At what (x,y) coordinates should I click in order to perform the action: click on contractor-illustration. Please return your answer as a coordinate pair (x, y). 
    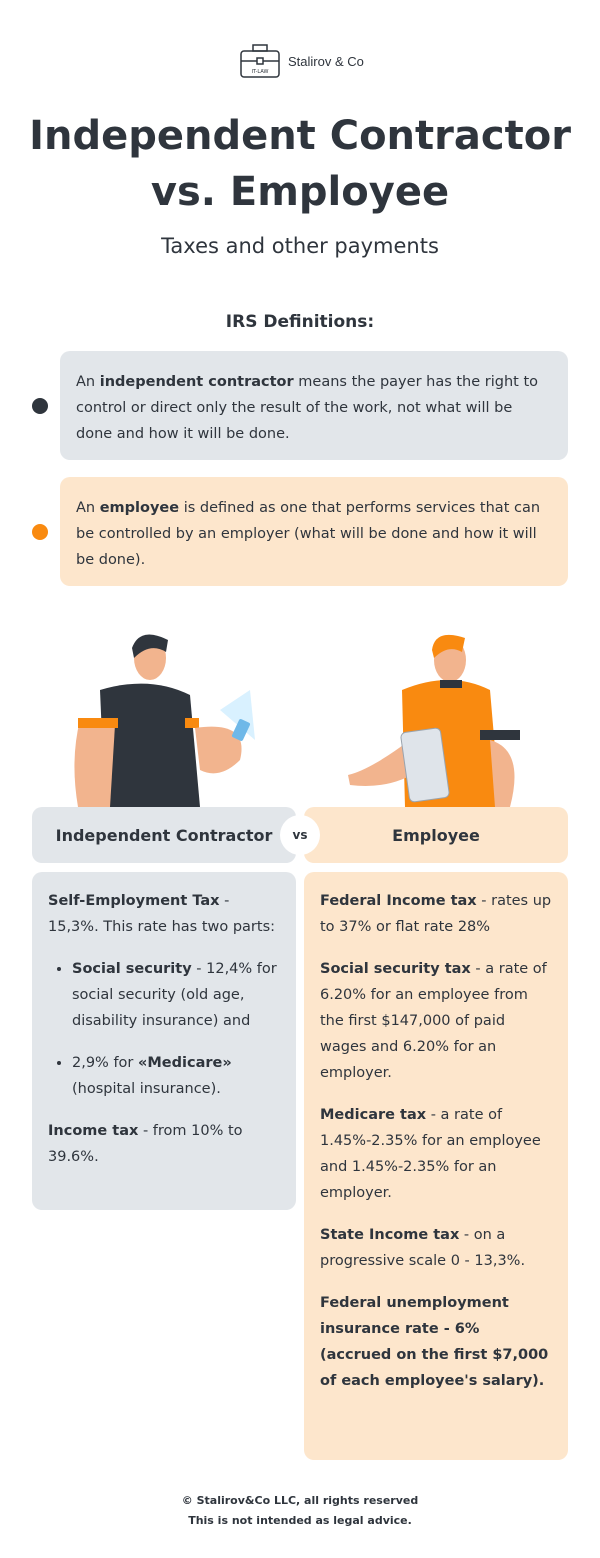
    Looking at the image, I should click on (164, 720).